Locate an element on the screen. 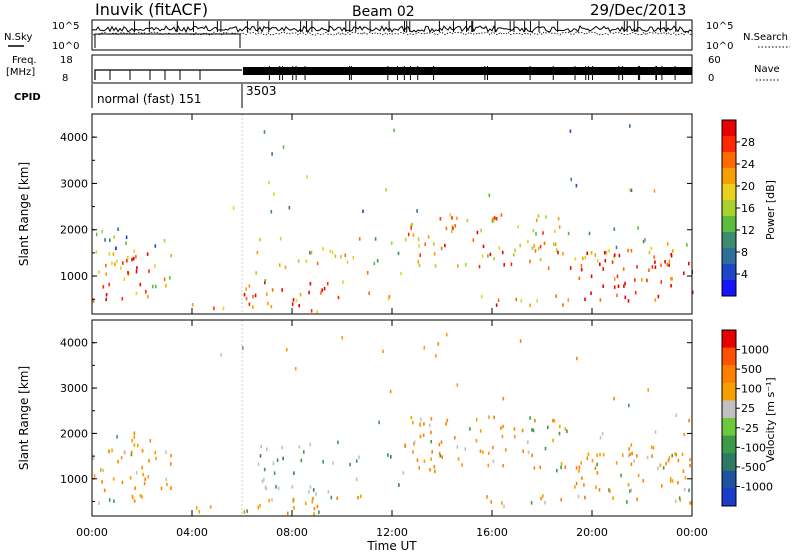 This screenshot has height=554, width=800. cpid-row: CPID normal (fast) 151 3503 is located at coordinates (145, 96).